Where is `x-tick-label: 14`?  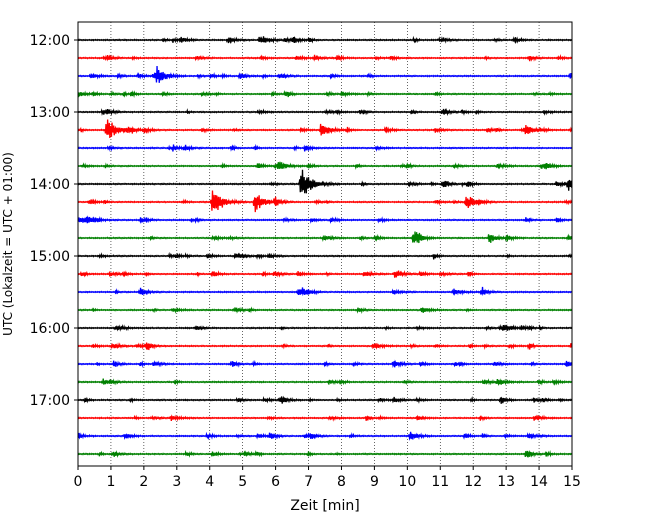
x-tick-label: 14 is located at coordinates (539, 482).